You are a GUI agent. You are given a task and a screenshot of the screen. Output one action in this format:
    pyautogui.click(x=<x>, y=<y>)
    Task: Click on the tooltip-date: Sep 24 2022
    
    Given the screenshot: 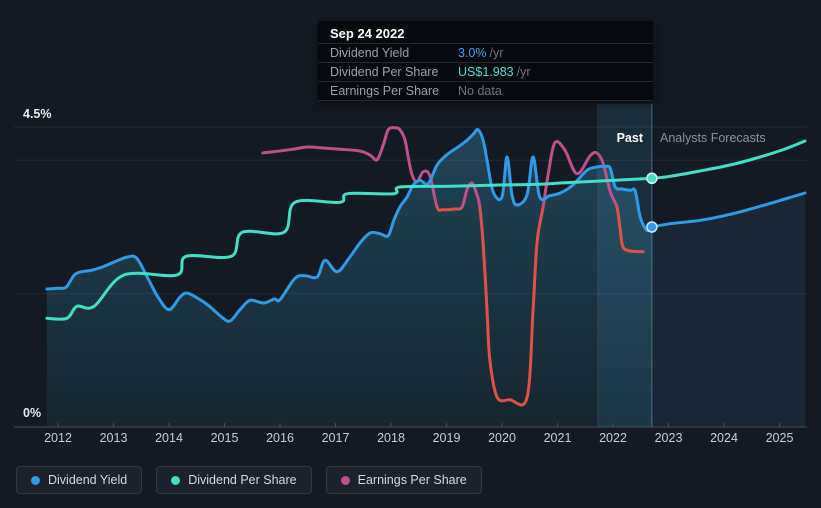 What is the action you would take?
    pyautogui.click(x=485, y=32)
    